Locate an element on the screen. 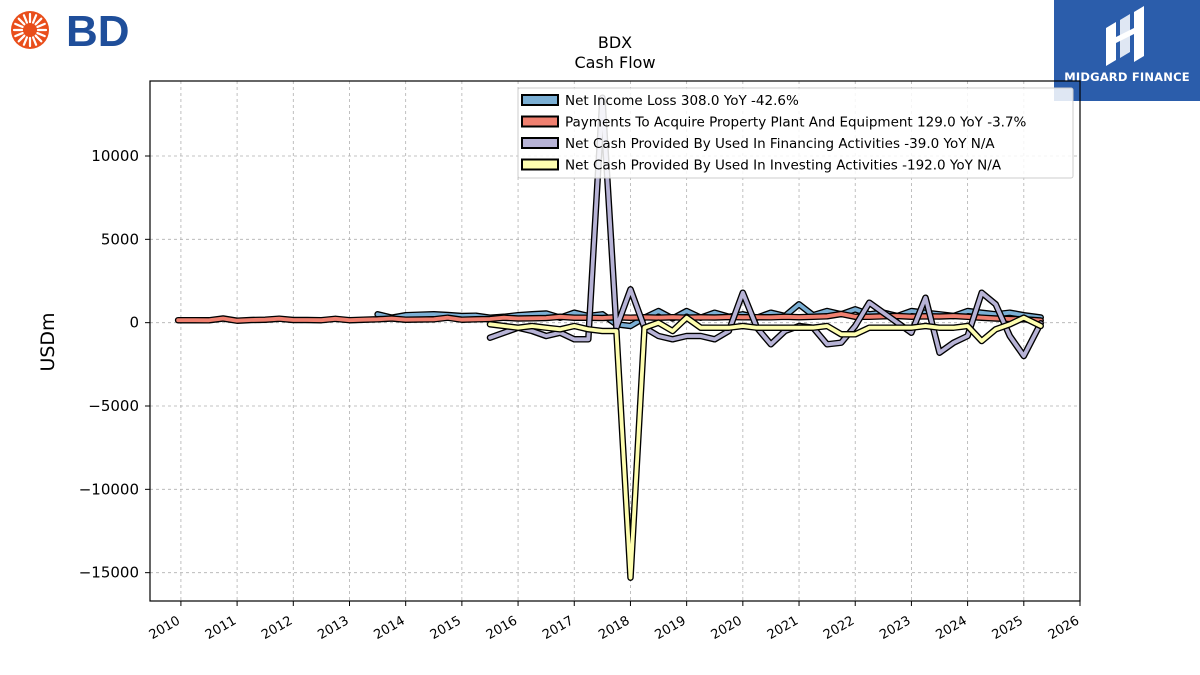  midgard-mark-icon is located at coordinates (1125, 36).